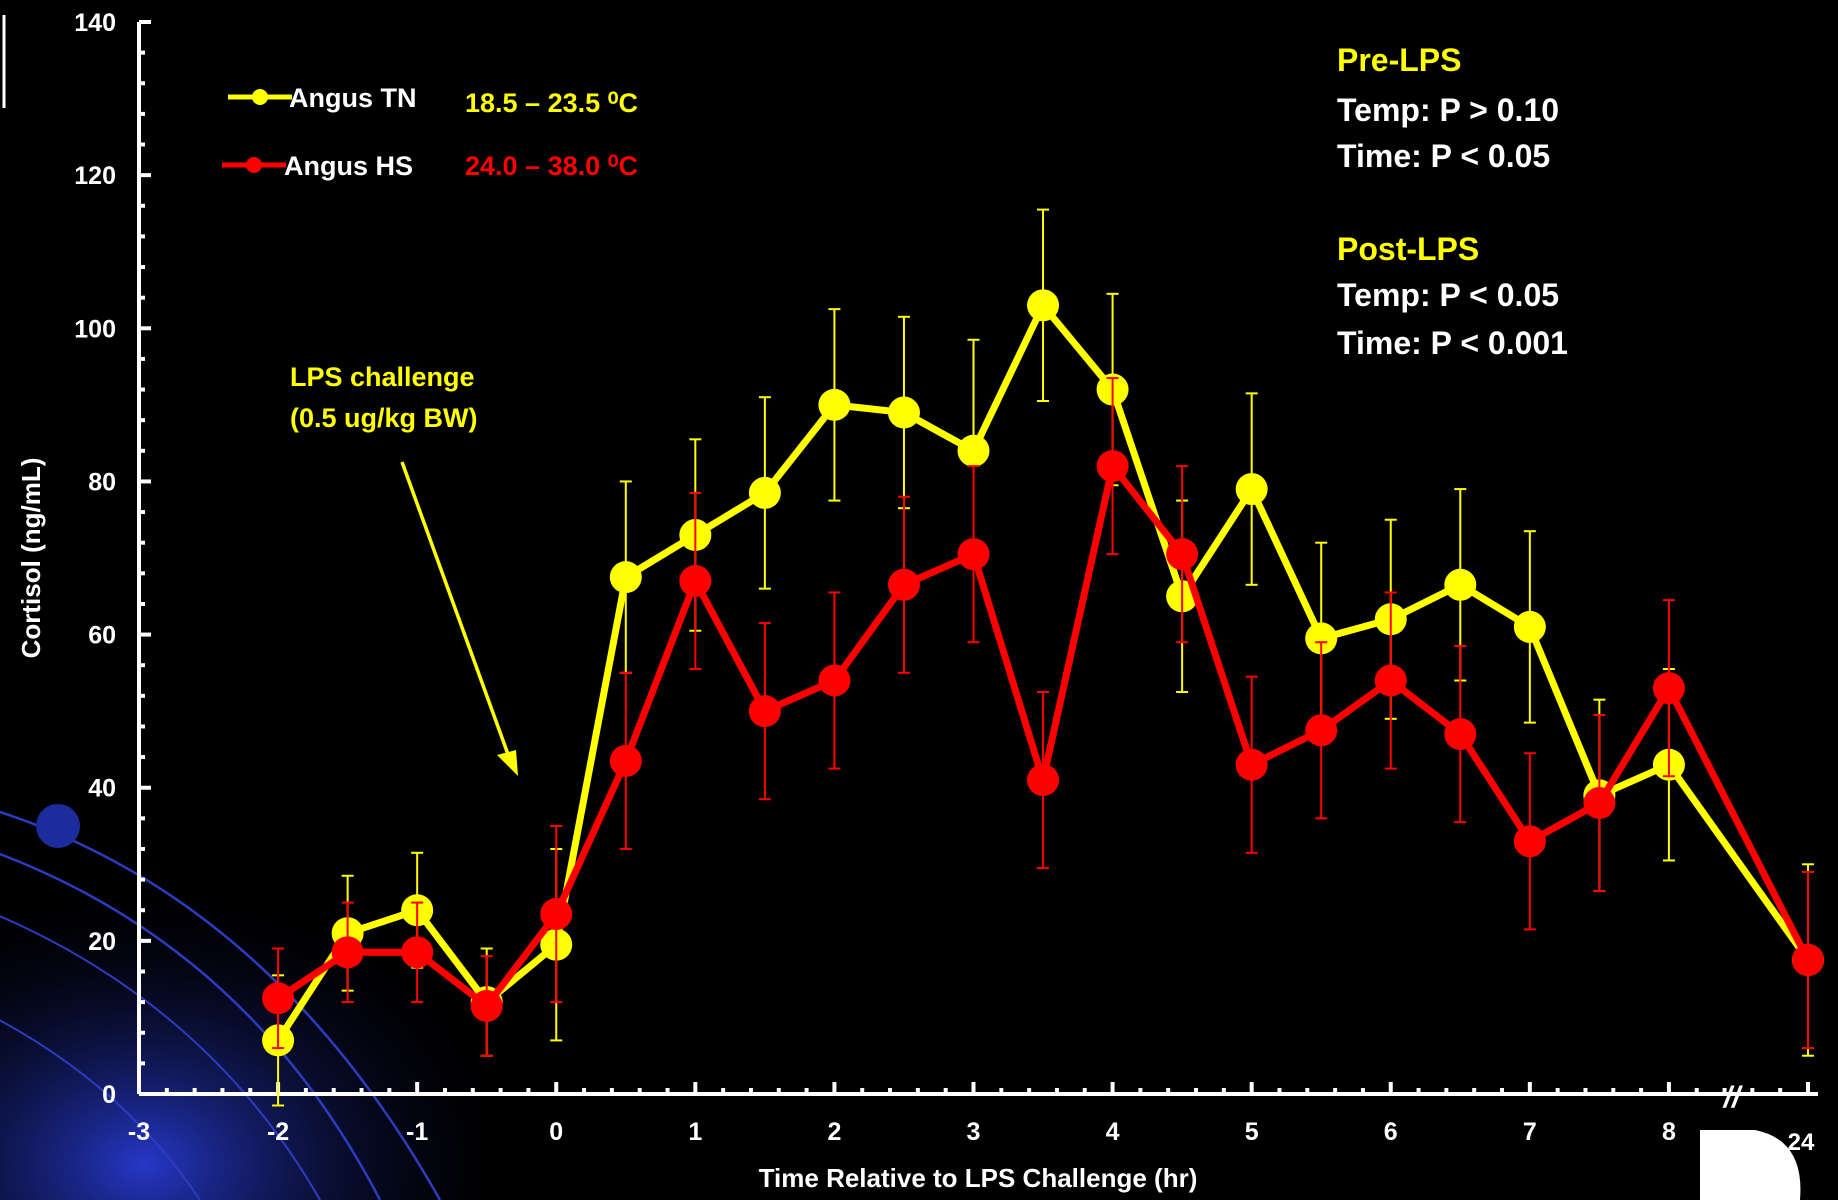 This screenshot has width=1838, height=1200. What do you see at coordinates (902, 1132) in the screenshot?
I see `x-tick-labels: -3 -2 -1 0 1 2 3 4 5 6 7 8` at bounding box center [902, 1132].